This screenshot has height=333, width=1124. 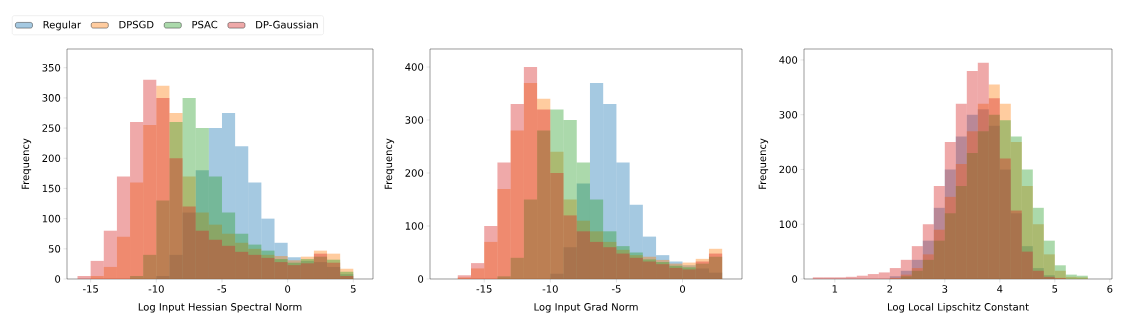 I want to click on x-tick-label: 1, so click(x=835, y=289).